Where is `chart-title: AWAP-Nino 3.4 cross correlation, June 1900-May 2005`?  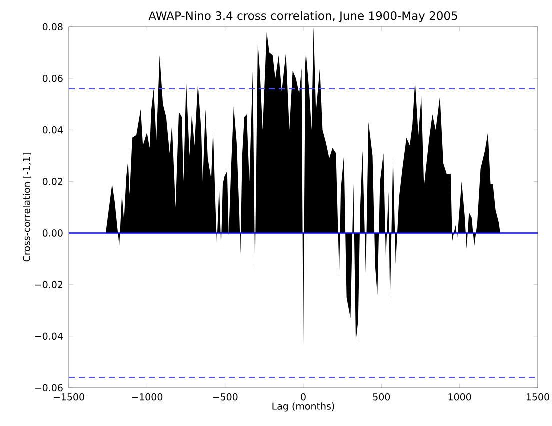 chart-title: AWAP-Nino 3.4 cross correlation, June 1900-May 2005 is located at coordinates (303, 16).